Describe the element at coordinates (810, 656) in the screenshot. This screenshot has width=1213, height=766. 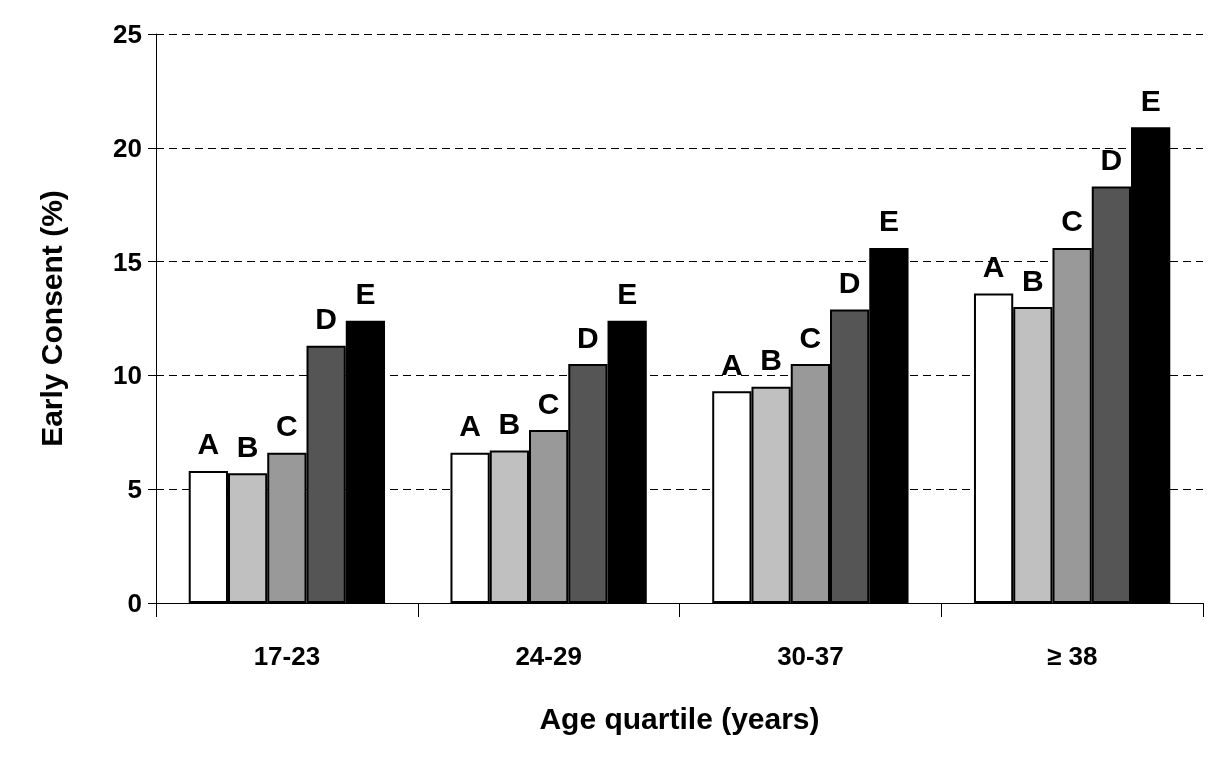
I see `x-tick-label: 30-37` at that location.